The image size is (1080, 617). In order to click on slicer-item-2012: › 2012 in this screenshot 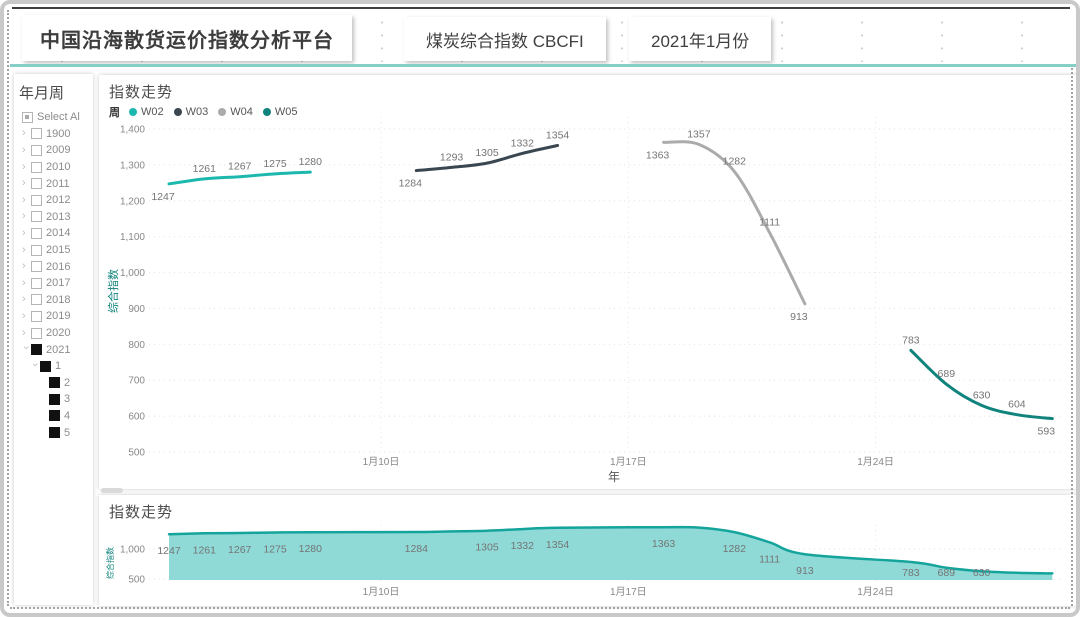, I will do `click(53, 200)`.